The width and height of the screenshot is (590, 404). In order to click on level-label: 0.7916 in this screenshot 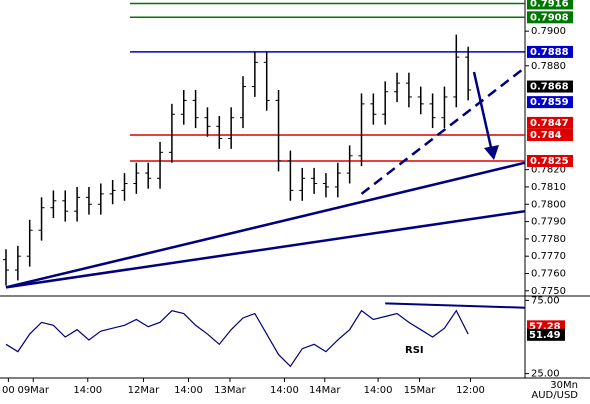, I will do `click(549, 4)`.